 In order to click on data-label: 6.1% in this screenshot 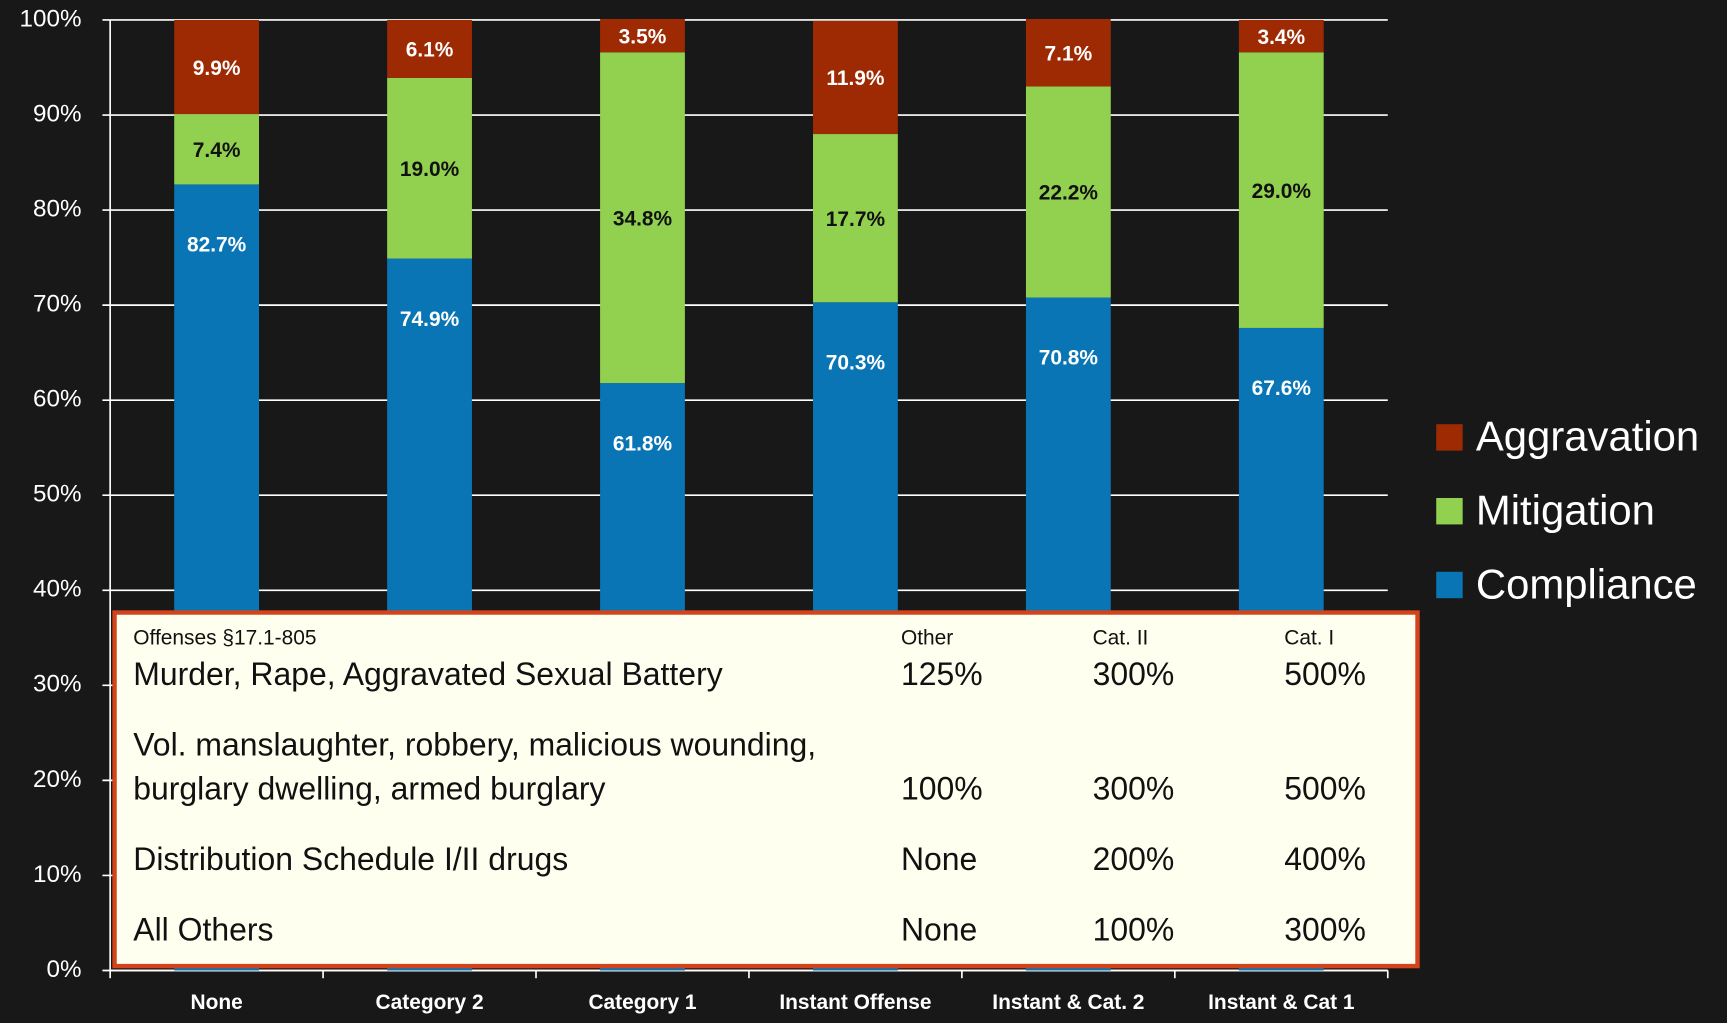, I will do `click(430, 50)`.